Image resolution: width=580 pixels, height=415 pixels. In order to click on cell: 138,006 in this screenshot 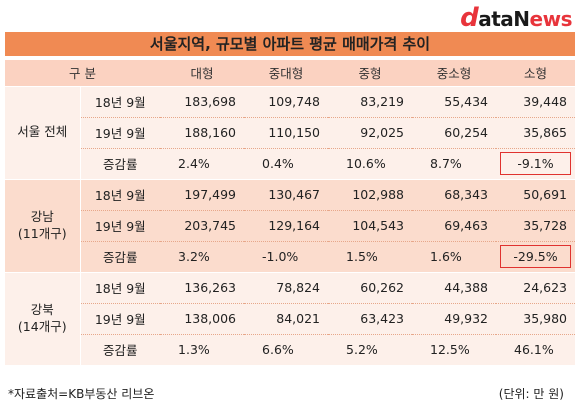, I will do `click(202, 319)`.